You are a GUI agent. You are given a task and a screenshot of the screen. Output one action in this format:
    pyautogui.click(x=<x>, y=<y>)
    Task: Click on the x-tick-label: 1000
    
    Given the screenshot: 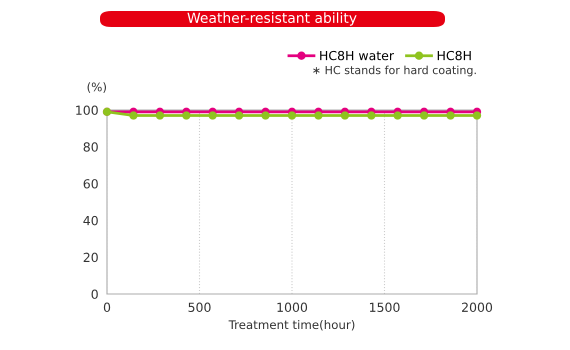 What is the action you would take?
    pyautogui.click(x=292, y=307)
    